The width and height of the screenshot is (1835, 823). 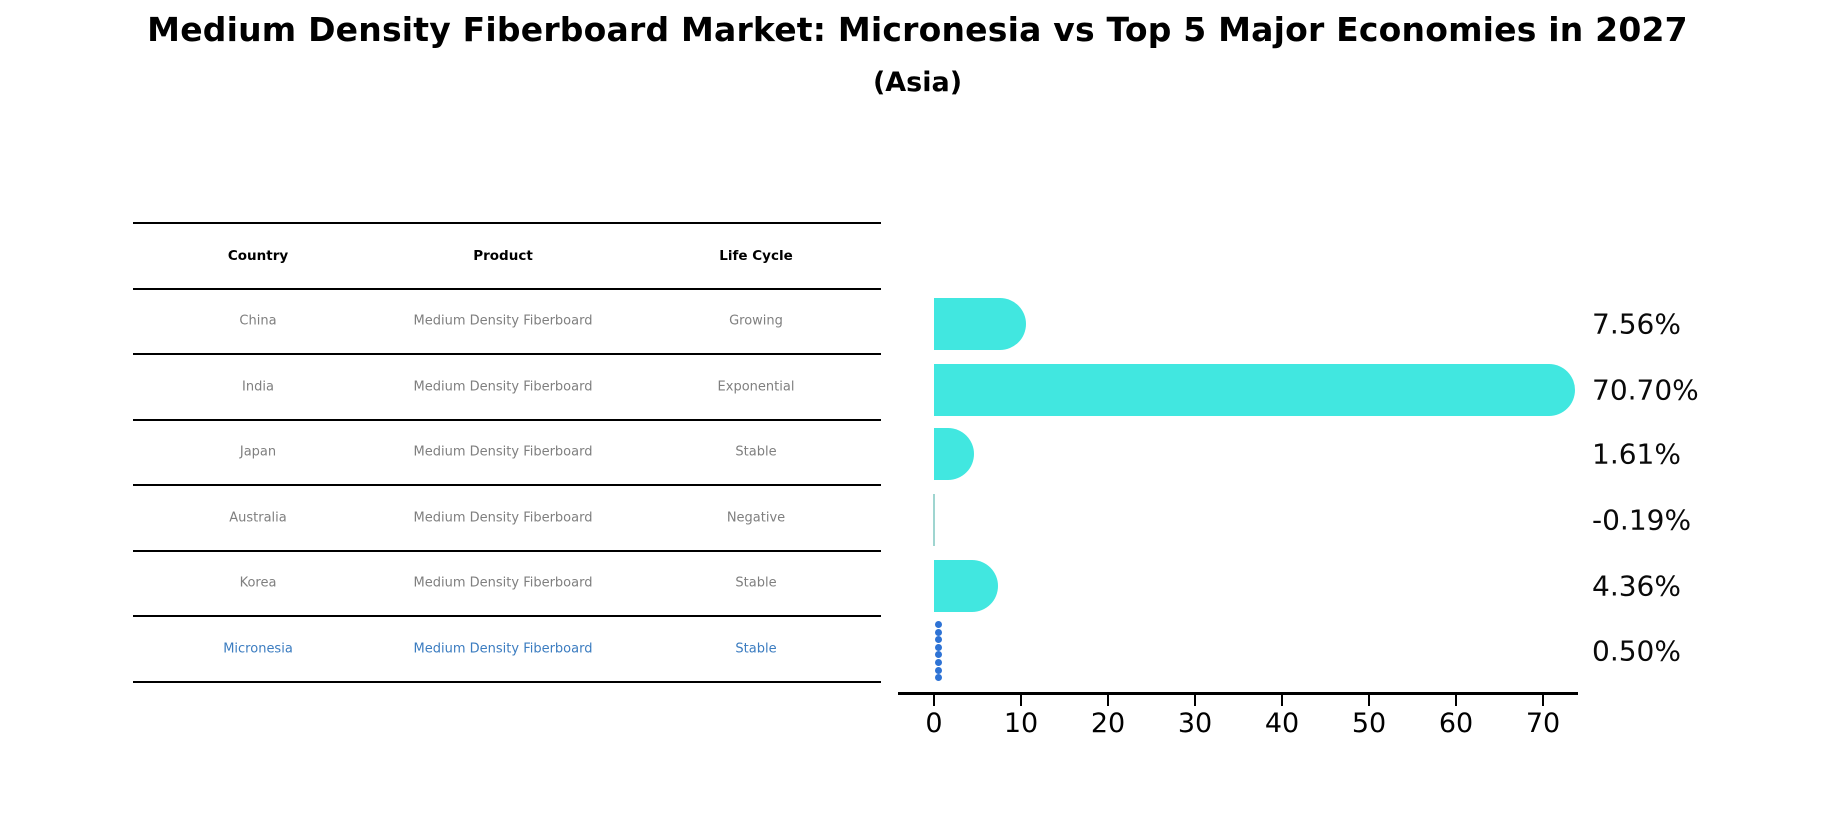 I want to click on table-cell-korea-1: Medium Density Fiberboard, so click(x=503, y=583).